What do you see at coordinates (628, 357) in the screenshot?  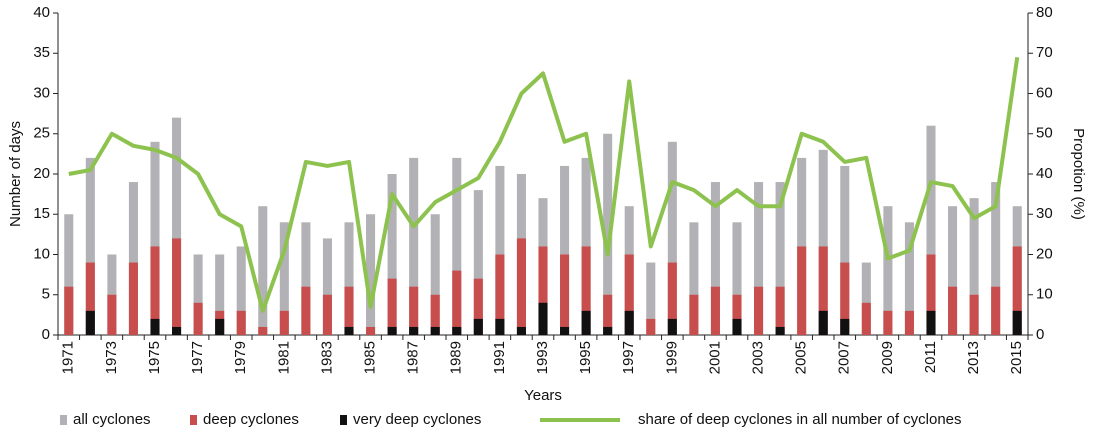 I see `x-tick-label: 1997` at bounding box center [628, 357].